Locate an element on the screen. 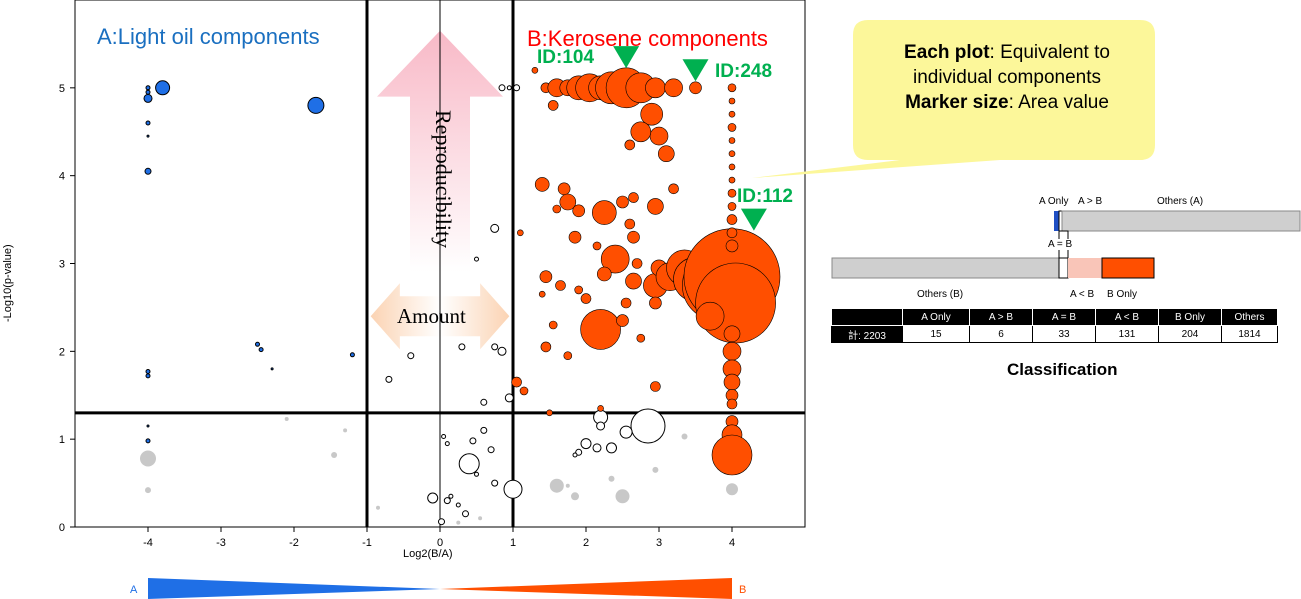  gradient-label-a: A is located at coordinates (134, 590).